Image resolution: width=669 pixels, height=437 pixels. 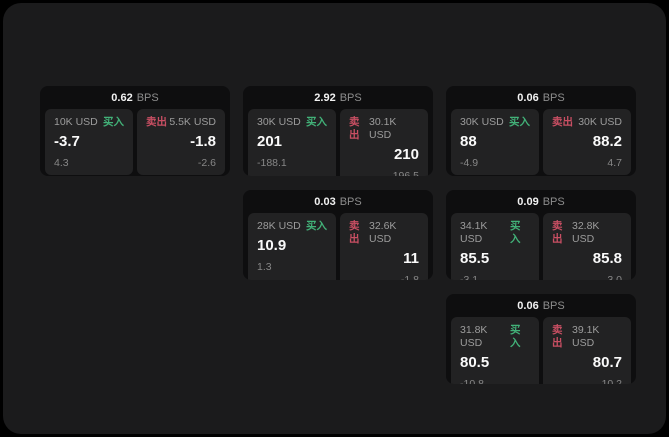 I want to click on sell-price: -1.8, so click(x=203, y=141).